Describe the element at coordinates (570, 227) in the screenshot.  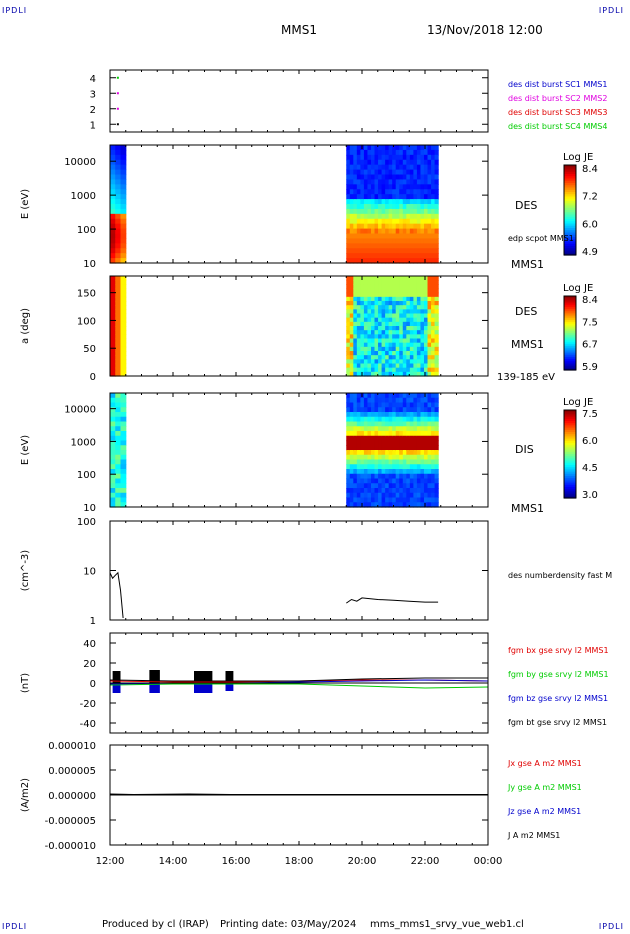
I see `des-energy-spectrogram-colorbar-cell` at that location.